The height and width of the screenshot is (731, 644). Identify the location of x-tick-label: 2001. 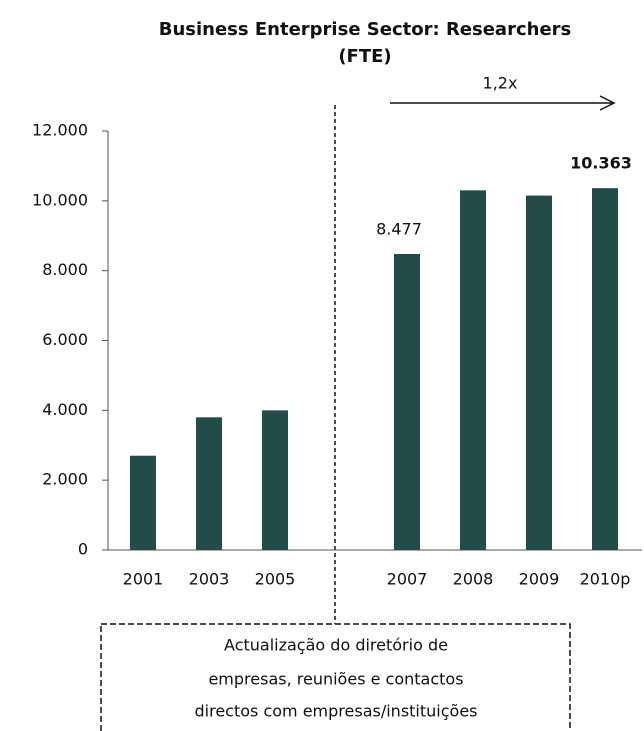
(143, 579).